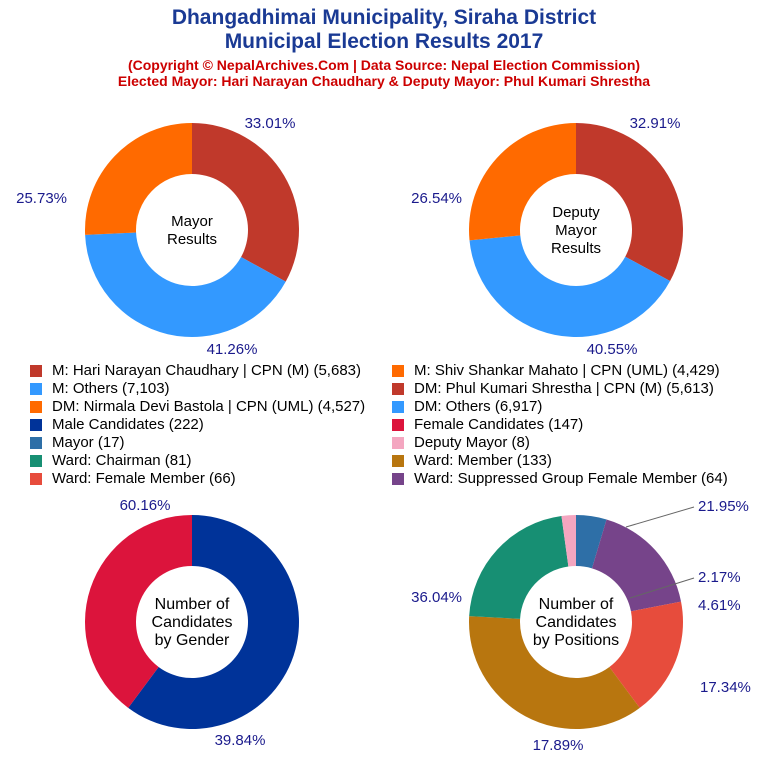  I want to click on slice-percent-label: 41.26%, so click(232, 349).